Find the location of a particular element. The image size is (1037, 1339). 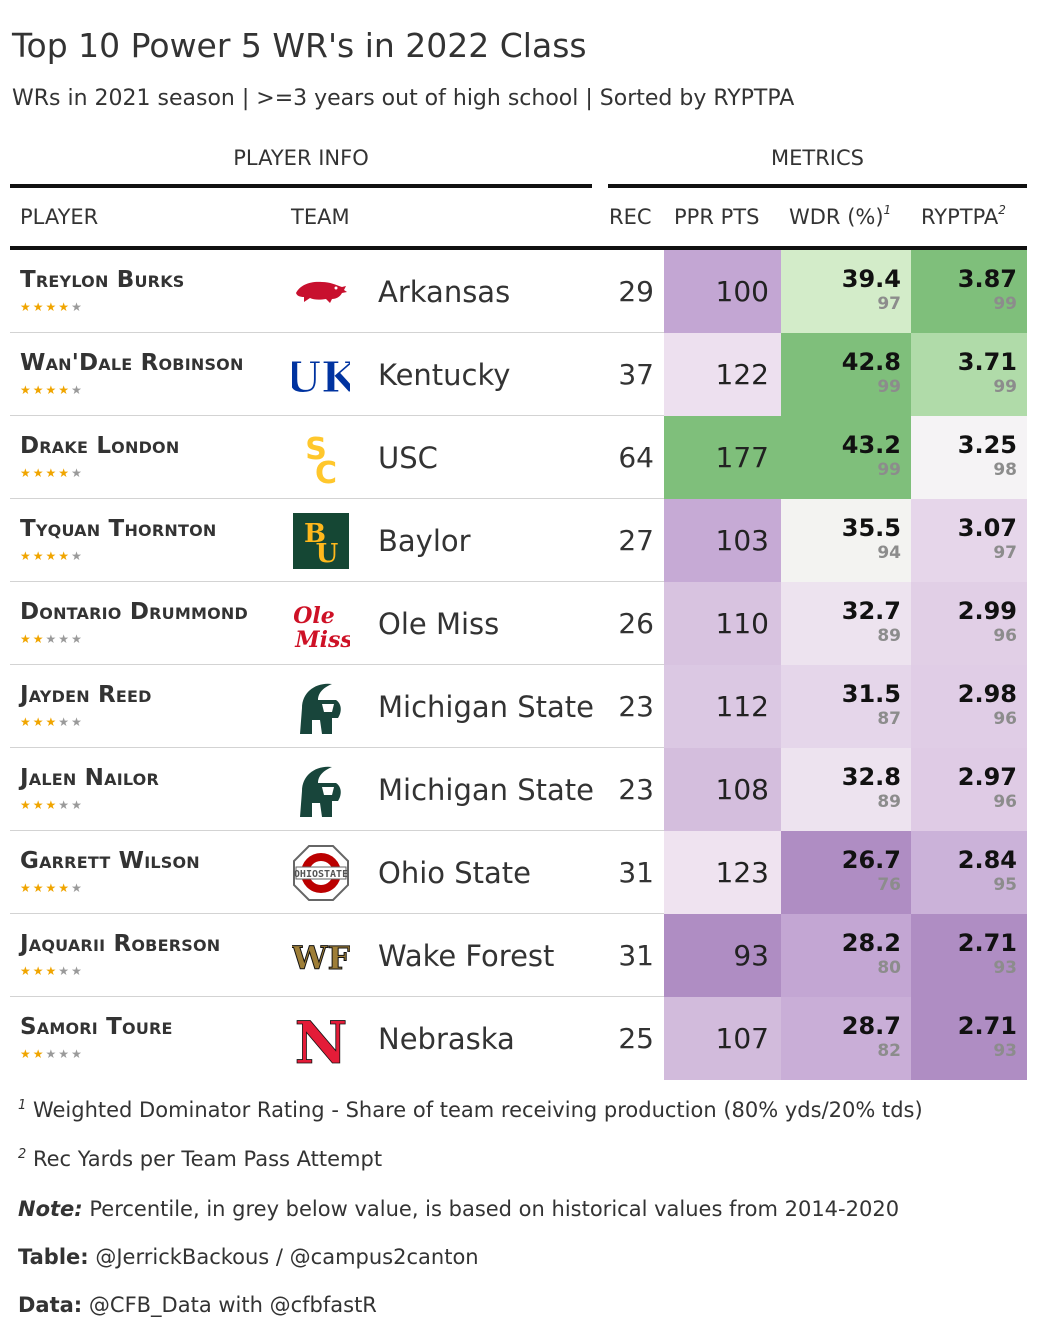

col-header-rec: REC is located at coordinates (630, 217).